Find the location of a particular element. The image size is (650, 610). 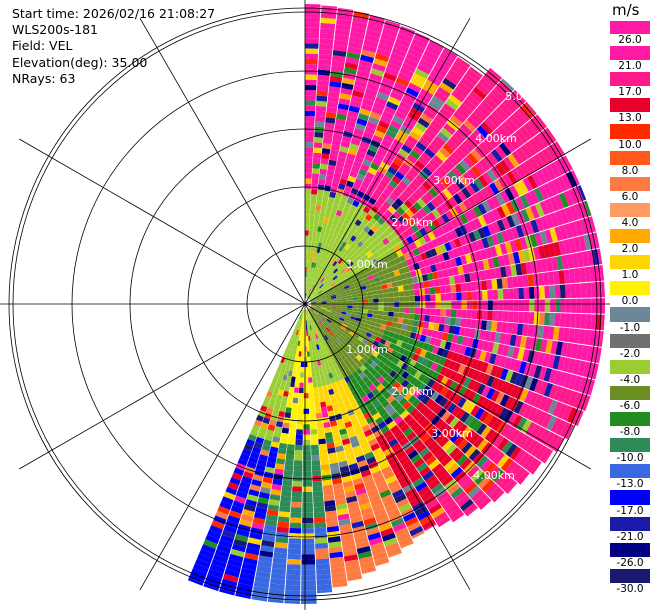

colorbar-tick-label: -8.0 is located at coordinates (630, 432).